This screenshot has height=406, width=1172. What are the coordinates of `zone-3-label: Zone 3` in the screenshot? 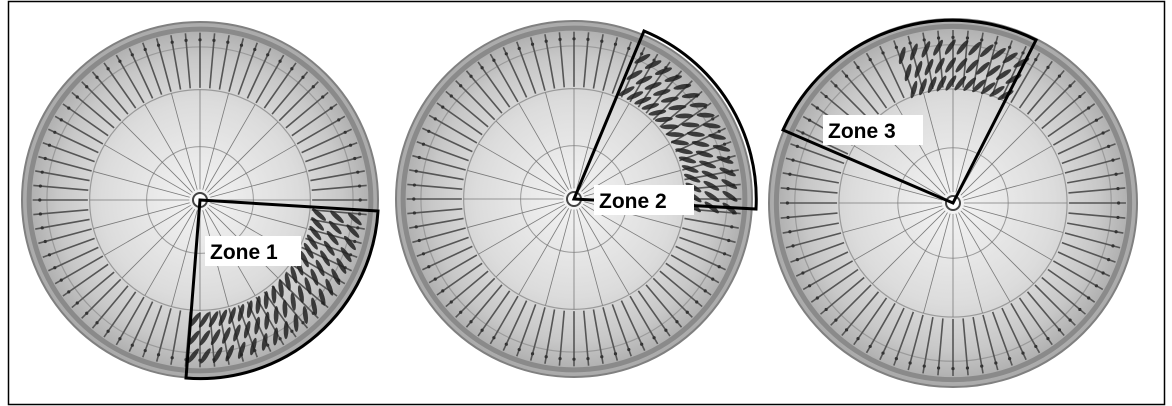 It's located at (862, 131).